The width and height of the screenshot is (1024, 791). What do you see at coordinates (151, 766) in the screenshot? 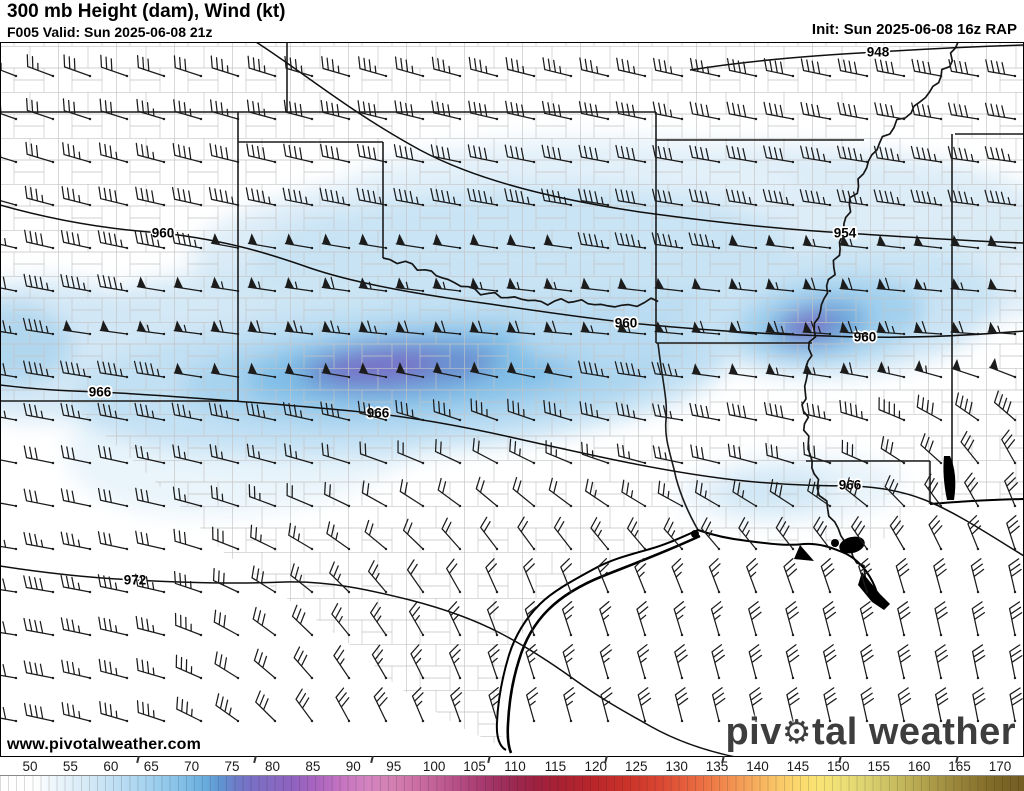
I see `colorbar-tick-label: 65` at bounding box center [151, 766].